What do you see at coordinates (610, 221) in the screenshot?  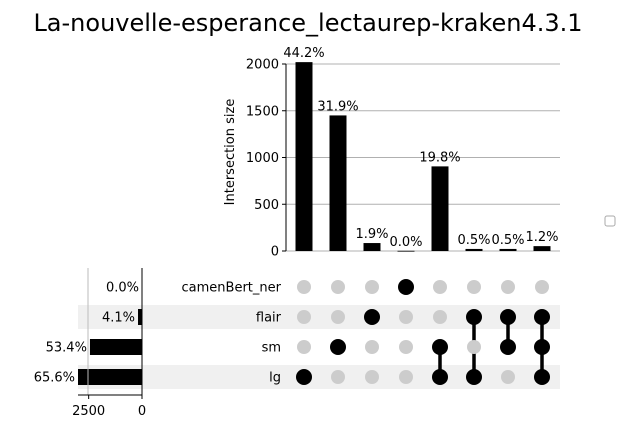 I see `legend-checkbox-icon` at bounding box center [610, 221].